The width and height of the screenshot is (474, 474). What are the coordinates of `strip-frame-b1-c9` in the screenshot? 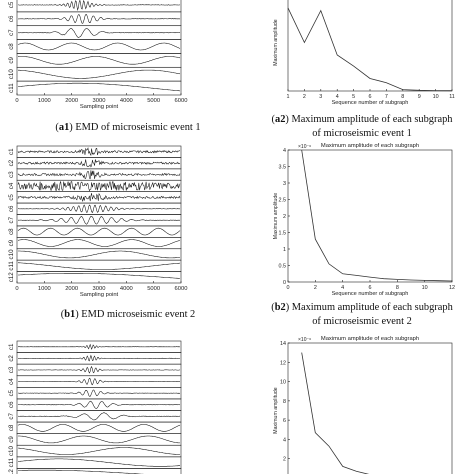 It's located at (99, 243).